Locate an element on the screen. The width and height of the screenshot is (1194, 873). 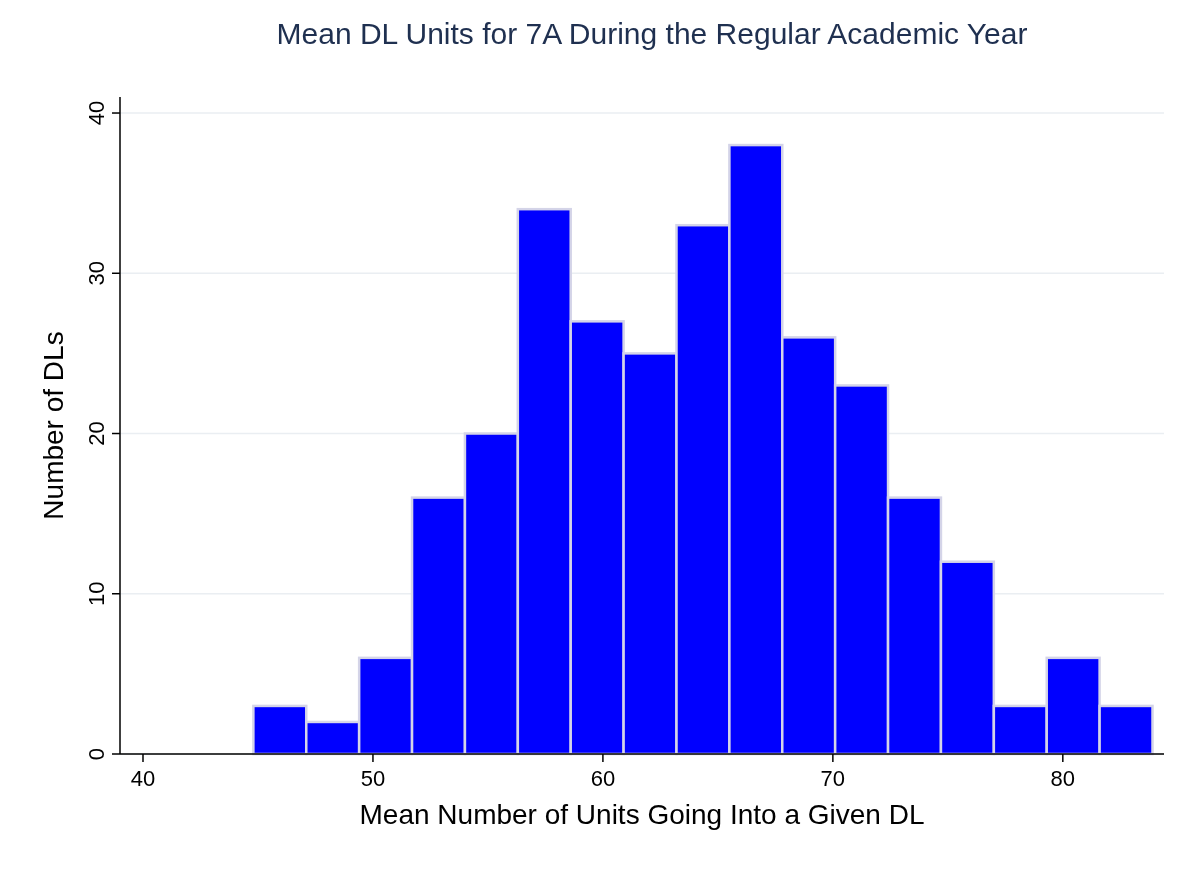
y-tick-label: 20 is located at coordinates (96, 433).